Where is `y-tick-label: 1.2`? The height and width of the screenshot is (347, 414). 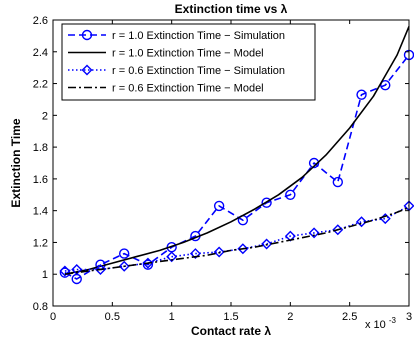 y-tick-label: 1.2 is located at coordinates (40, 243).